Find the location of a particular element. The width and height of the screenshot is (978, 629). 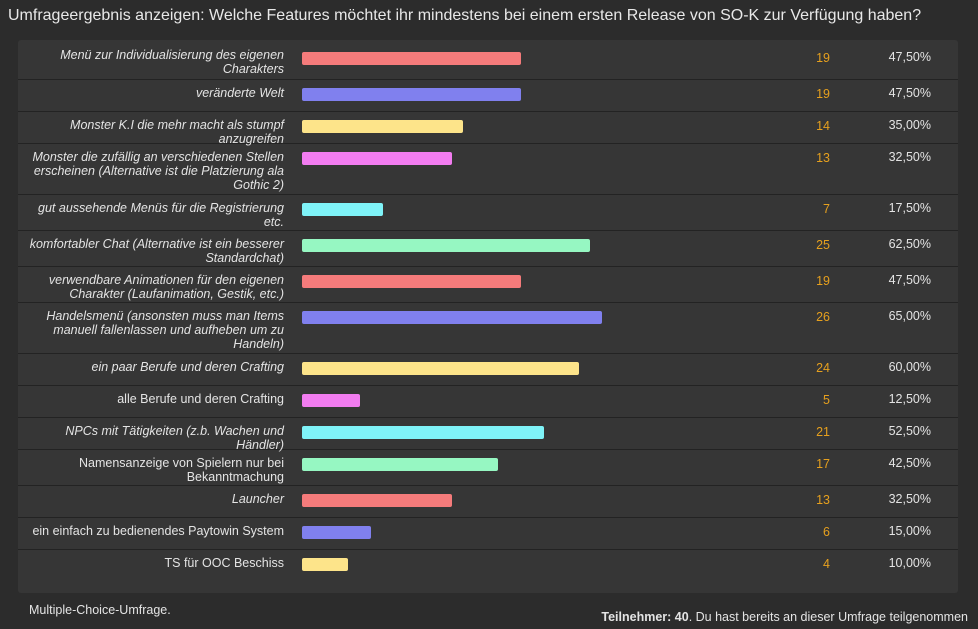

poll-option-row: alle Berufe und deren Crafting 5 12,50% is located at coordinates (488, 402).